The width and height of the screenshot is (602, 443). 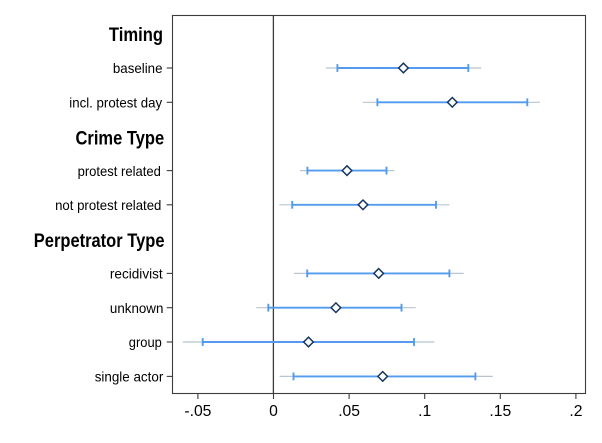 I want to click on svg-text: Perpetrator Type, so click(x=99, y=241).